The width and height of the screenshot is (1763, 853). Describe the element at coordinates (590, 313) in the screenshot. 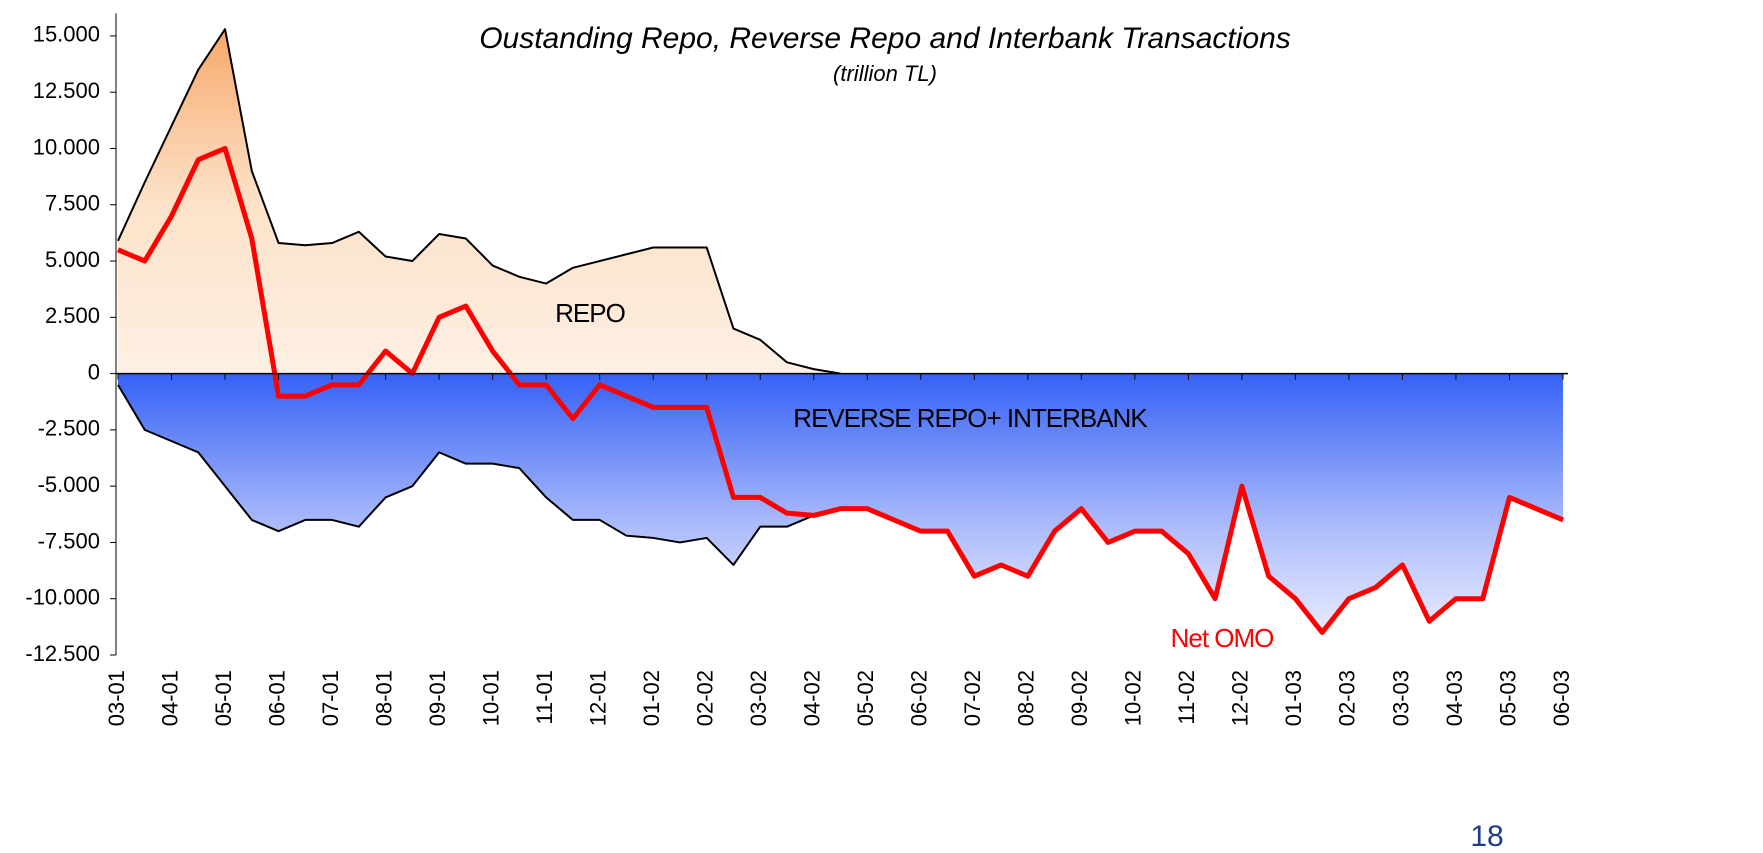

I see `series-label: REPO` at that location.